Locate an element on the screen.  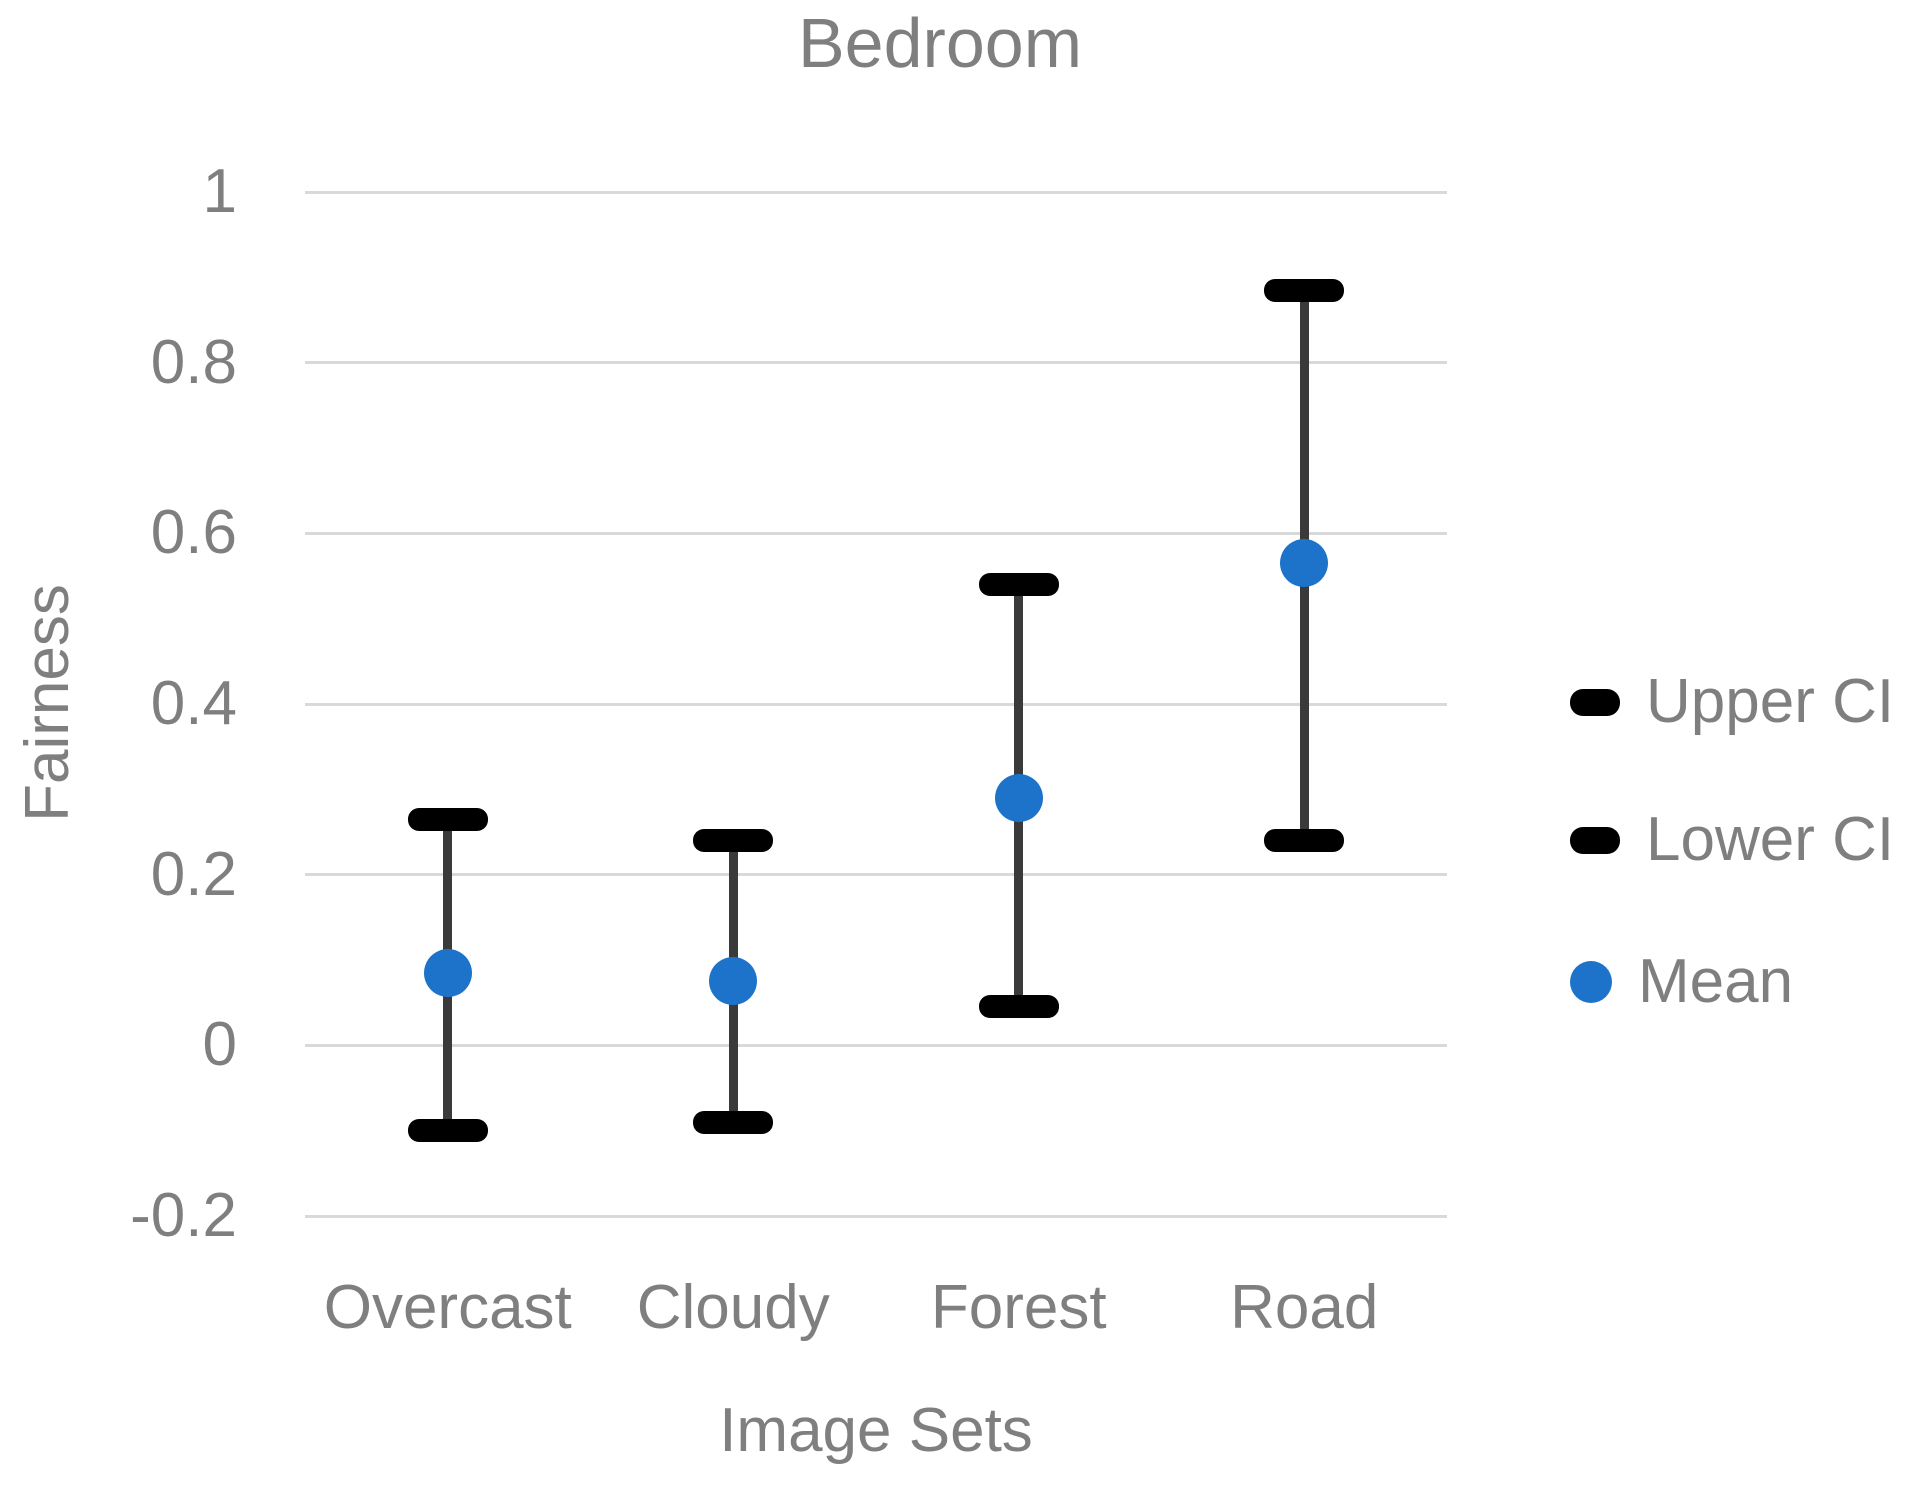
x-category-label-forest: Forest is located at coordinates (1018, 1307).